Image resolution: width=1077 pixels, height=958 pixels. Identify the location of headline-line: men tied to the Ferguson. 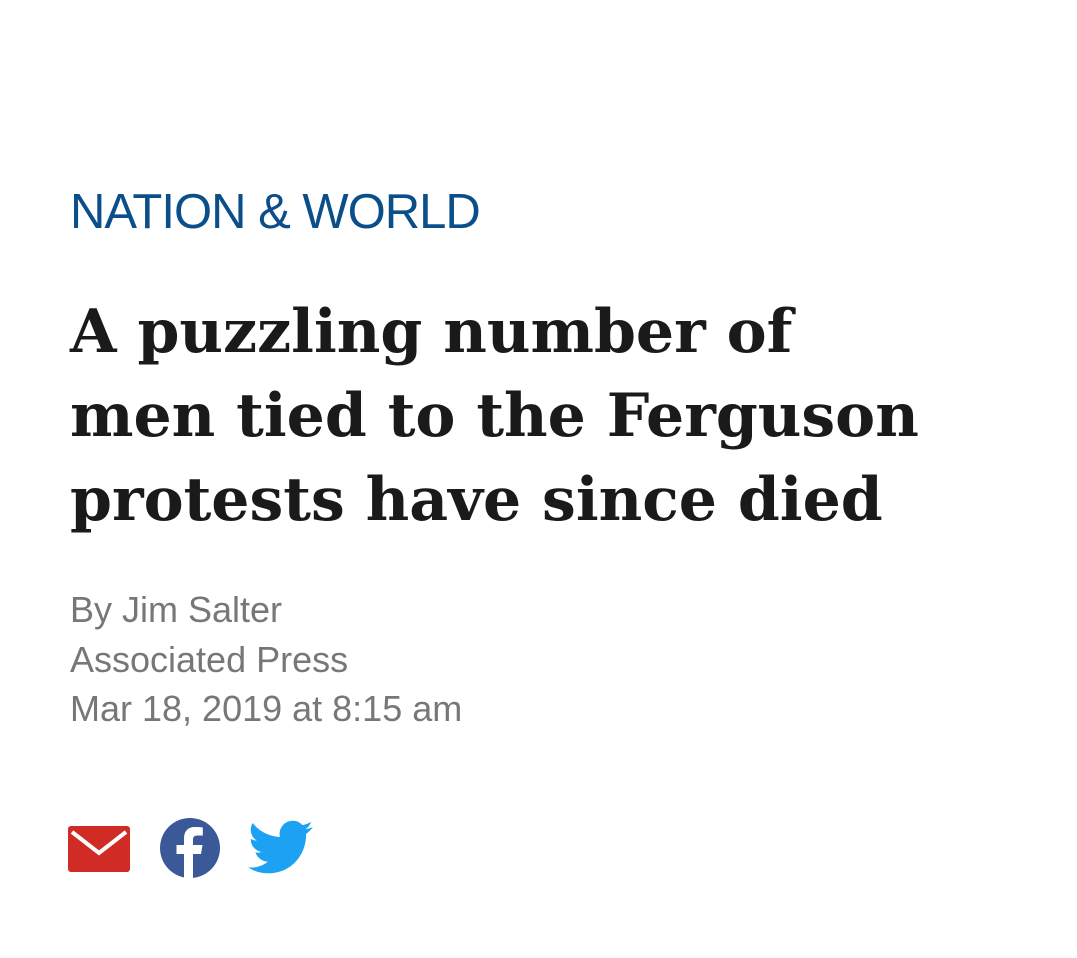
(494, 416).